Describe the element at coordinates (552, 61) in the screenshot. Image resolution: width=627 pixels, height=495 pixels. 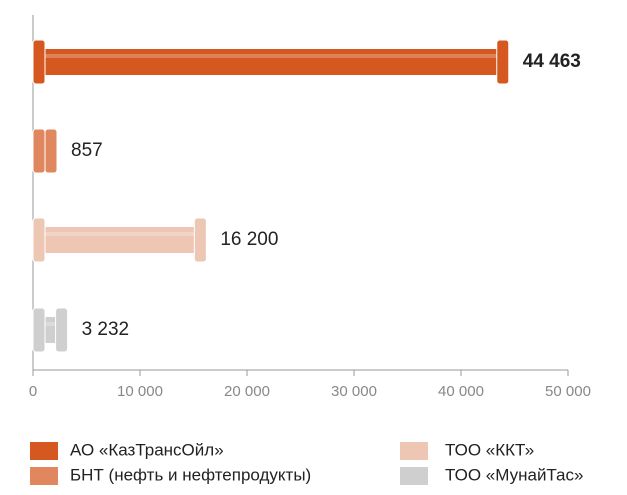
I see `value-label: 44 463` at that location.